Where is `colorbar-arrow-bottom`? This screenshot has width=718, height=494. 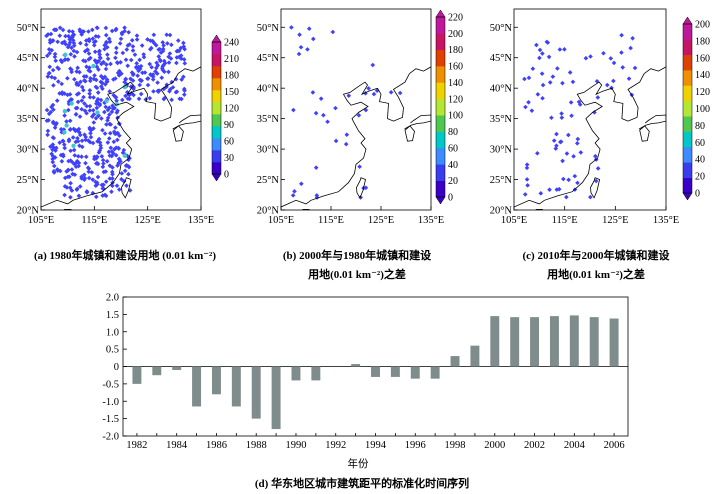
colorbar-arrow-bottom is located at coordinates (440, 200).